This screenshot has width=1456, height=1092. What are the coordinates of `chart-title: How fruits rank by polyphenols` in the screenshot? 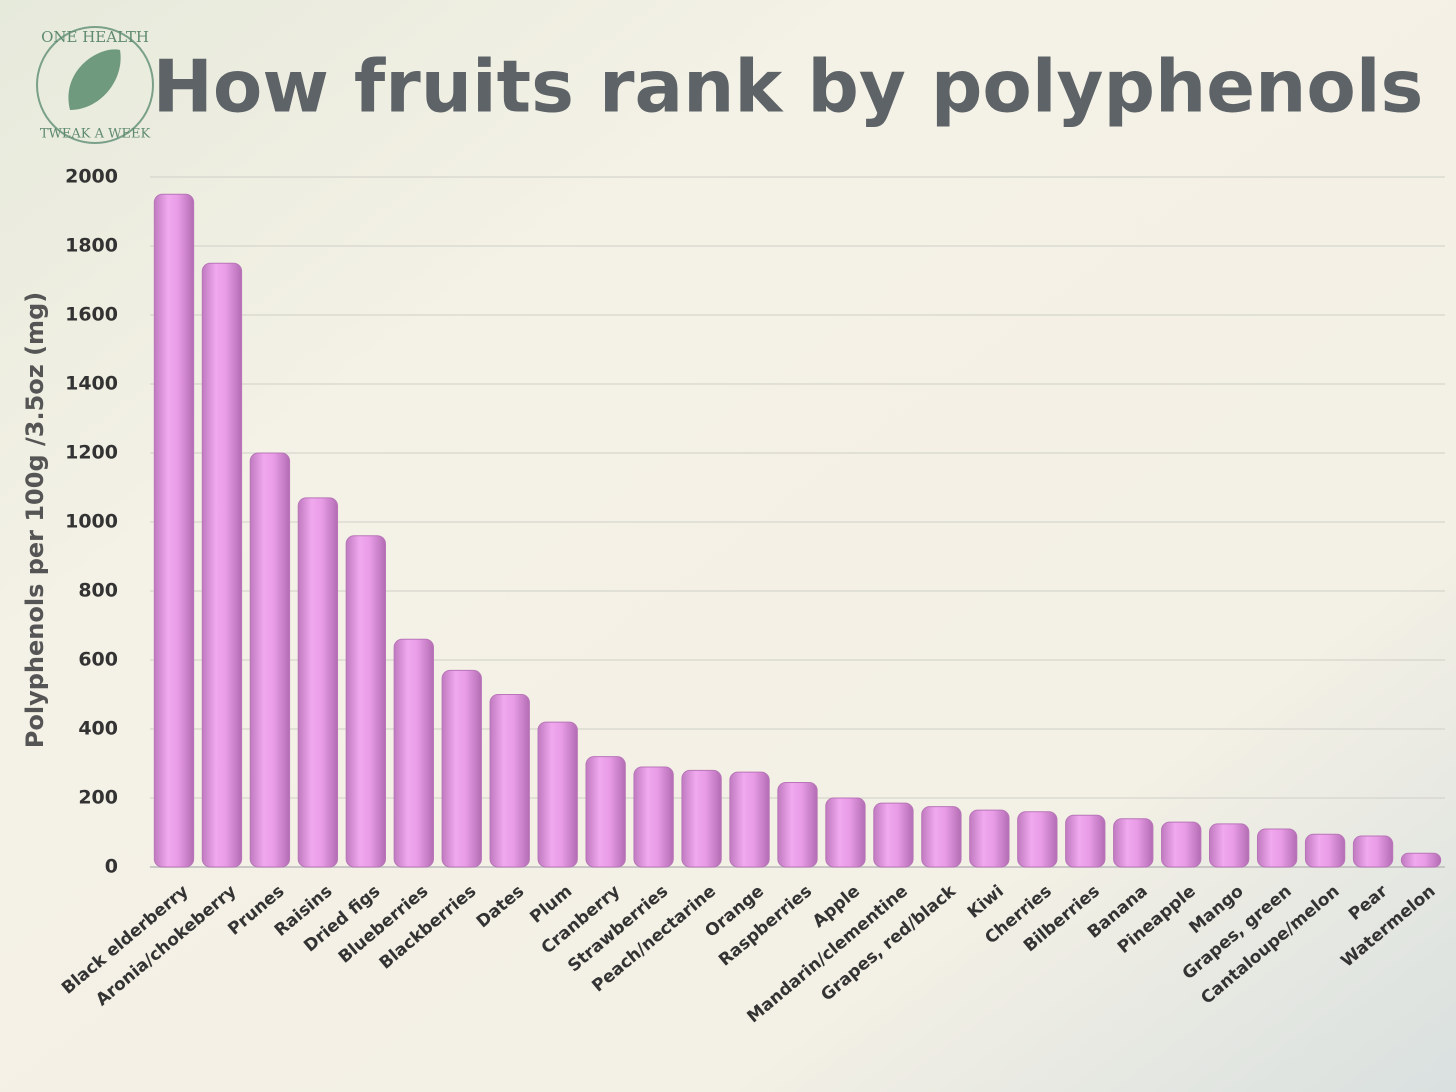 It's located at (788, 87).